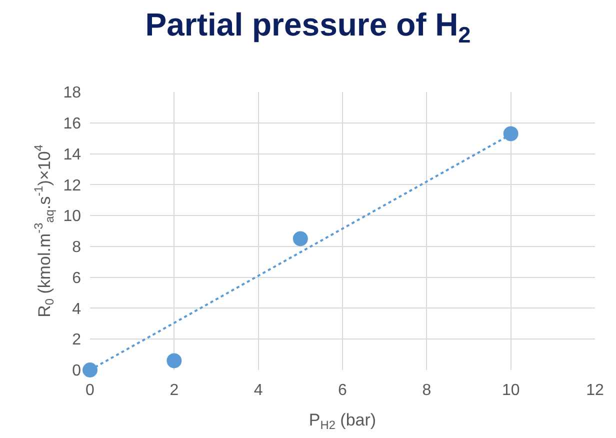 The width and height of the screenshot is (616, 438). Describe the element at coordinates (77, 309) in the screenshot. I see `y-tick-label: 4` at that location.